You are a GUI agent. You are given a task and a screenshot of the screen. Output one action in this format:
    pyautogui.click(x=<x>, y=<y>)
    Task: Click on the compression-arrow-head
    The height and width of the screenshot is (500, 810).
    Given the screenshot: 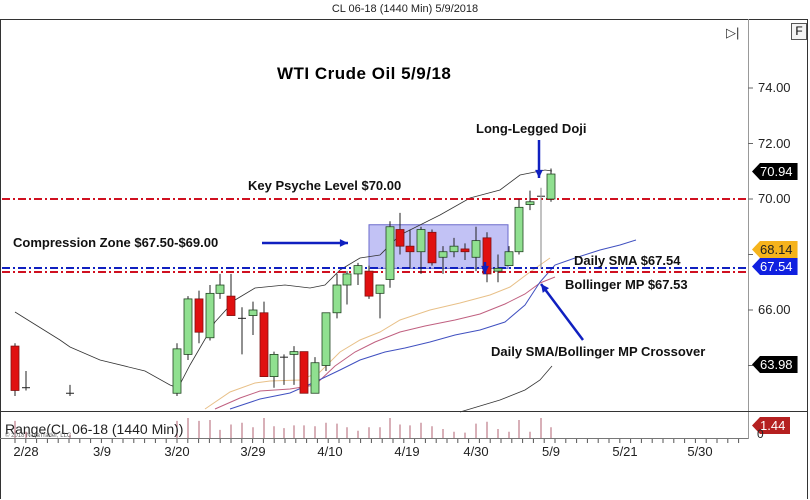 What is the action you would take?
    pyautogui.click(x=343, y=243)
    